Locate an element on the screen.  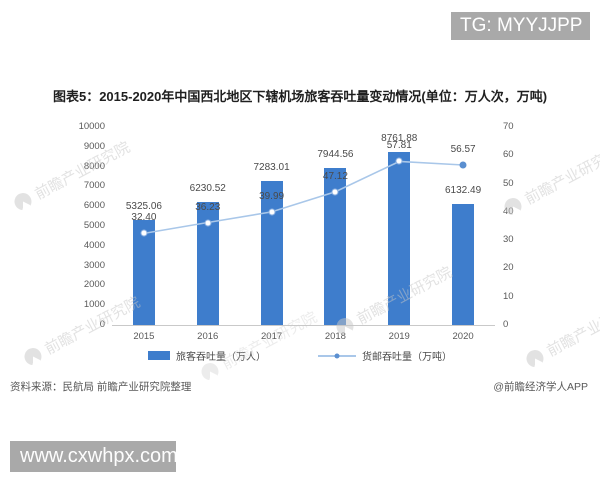
legend-item-passenger: 旅客吞吐量（万人） is located at coordinates (207, 355).